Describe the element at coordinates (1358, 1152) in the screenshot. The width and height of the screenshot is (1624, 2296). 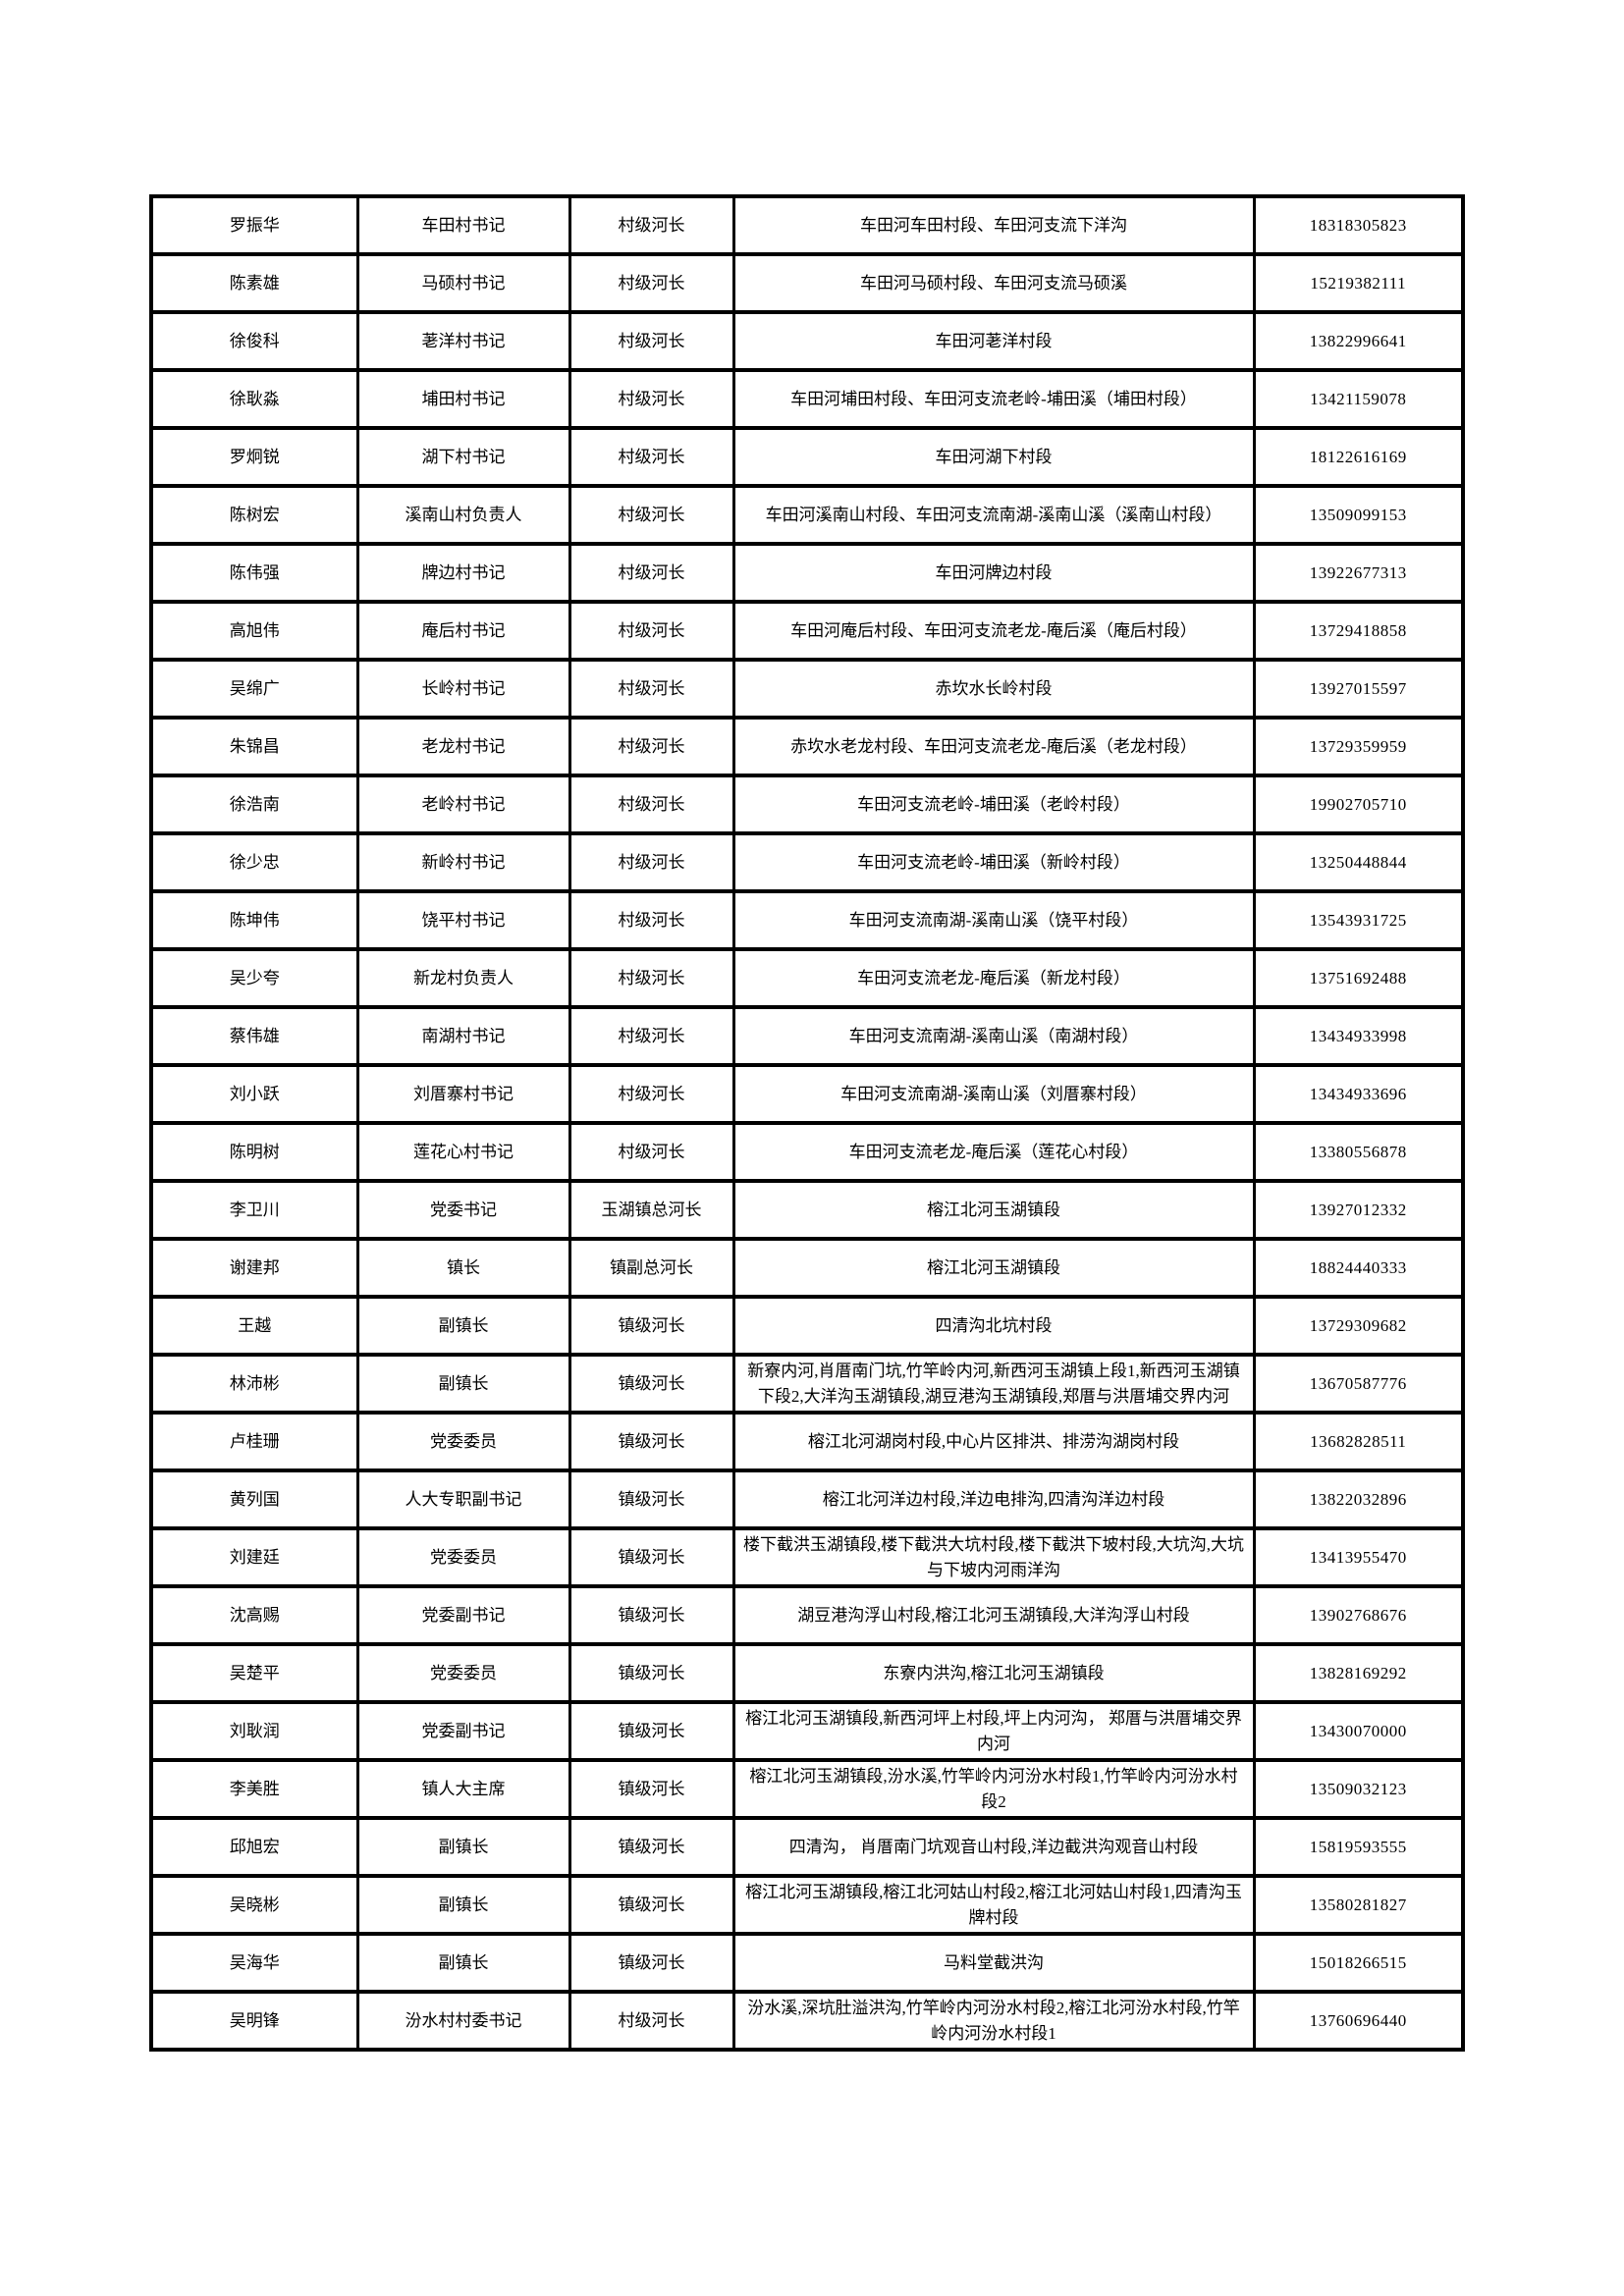
I see `phone-cell: 13380556878` at that location.